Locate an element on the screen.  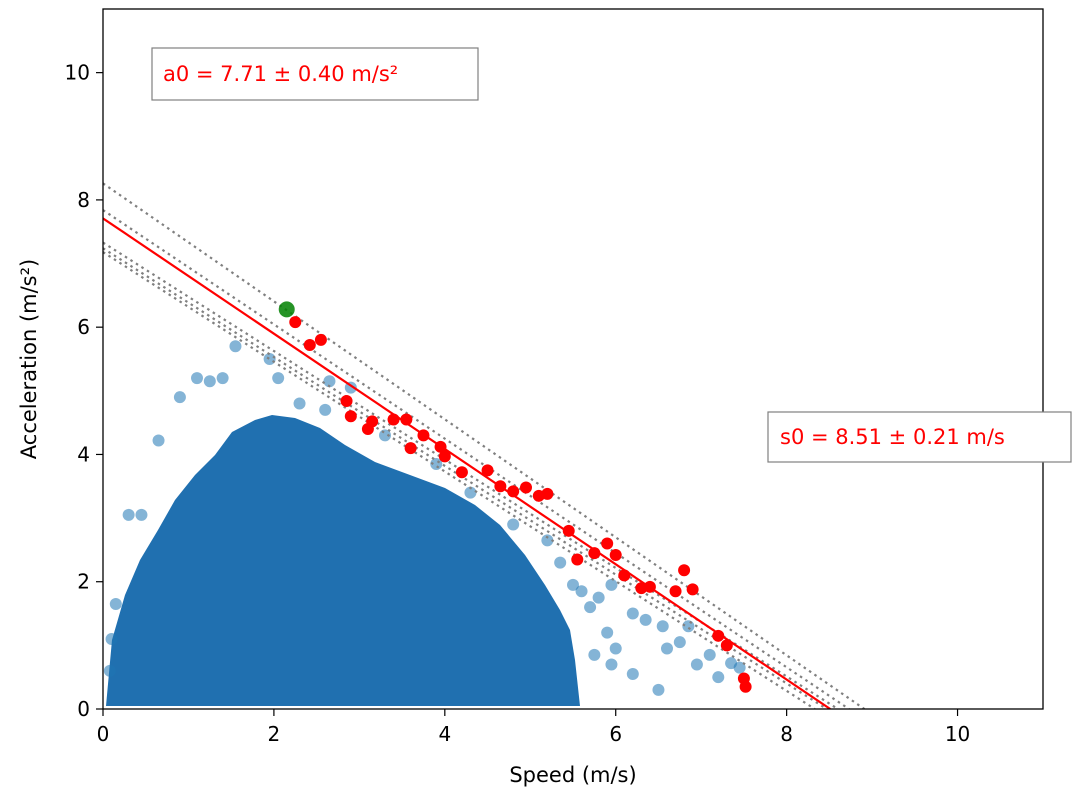
y-tick-label: 4 is located at coordinates (83, 454).